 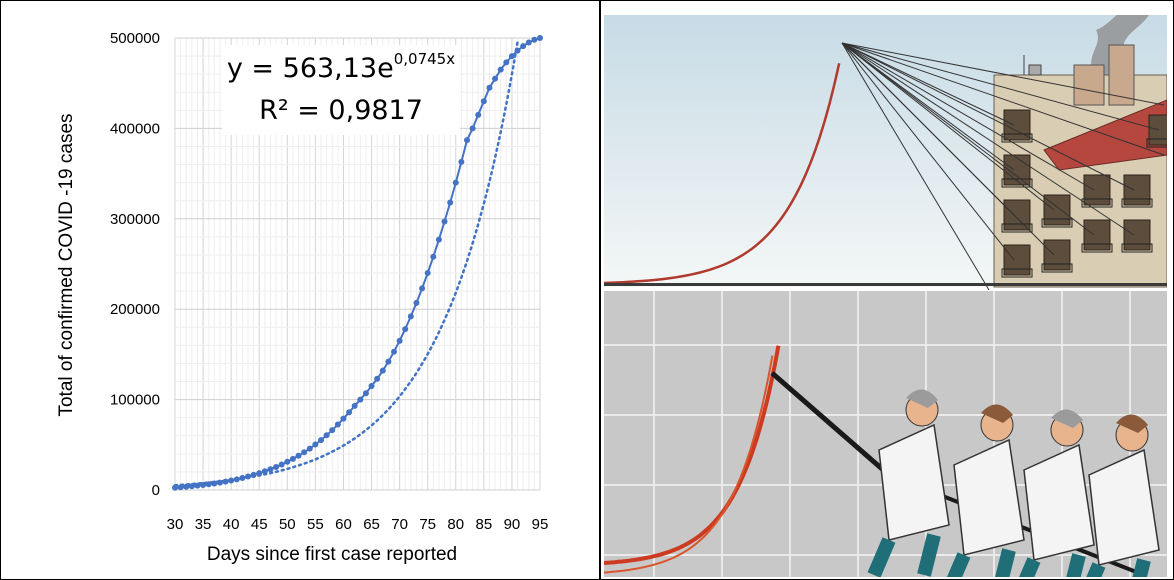 I want to click on r-squared-text: R² = 0,9817, so click(x=341, y=110).